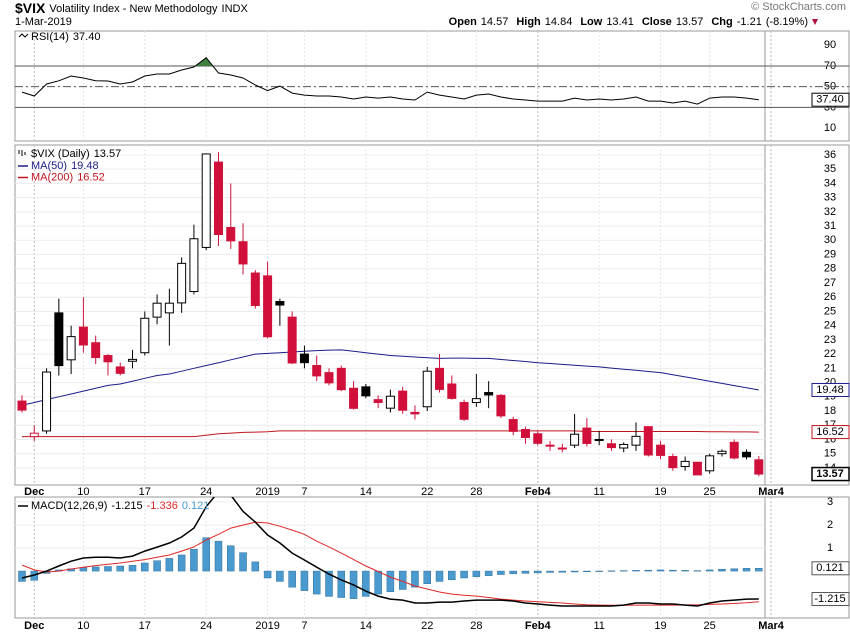  I want to click on y-tick-label: 18, so click(830, 411).